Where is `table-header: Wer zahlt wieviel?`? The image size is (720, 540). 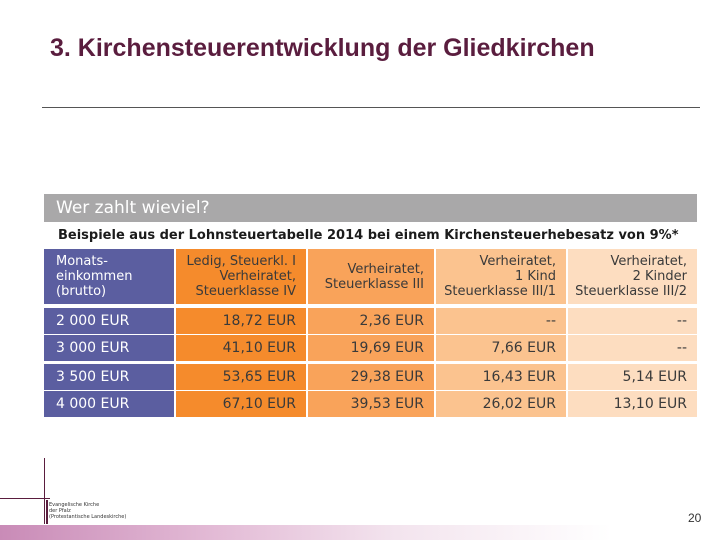 table-header: Wer zahlt wieviel? is located at coordinates (370, 208).